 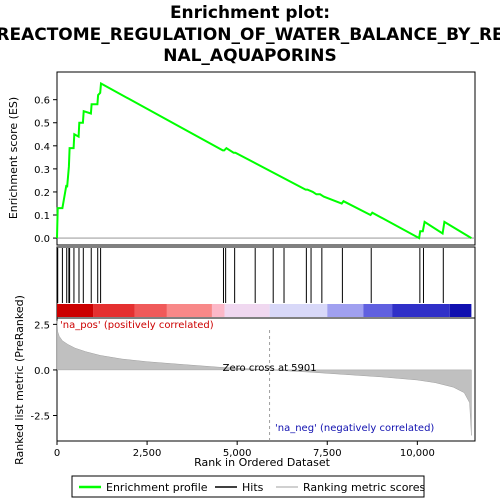 I want to click on negative-correlation-label: 'na_neg' (negatively correlated), so click(x=354, y=428).